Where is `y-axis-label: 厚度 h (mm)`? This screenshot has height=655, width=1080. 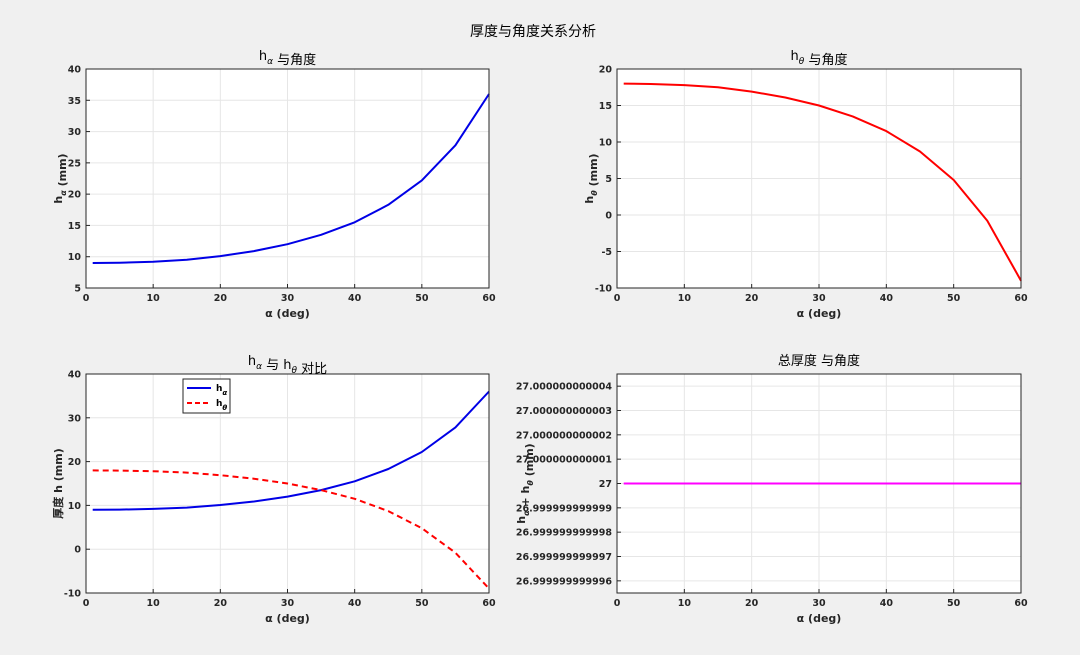 y-axis-label: 厚度 h (mm) is located at coordinates (58, 483).